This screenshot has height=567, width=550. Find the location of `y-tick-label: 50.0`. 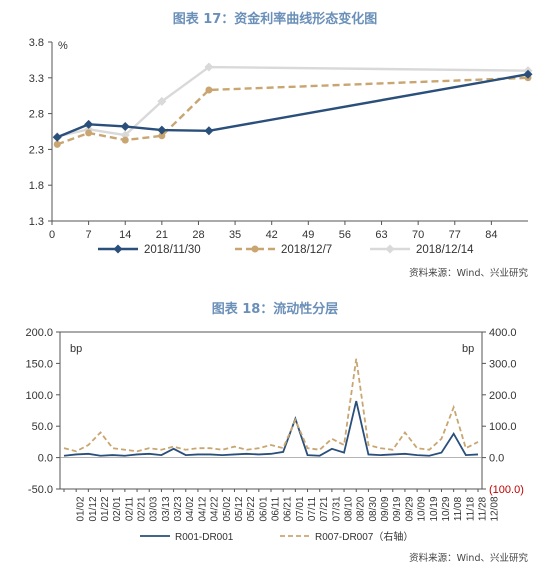

y-tick-label: 50.0 is located at coordinates (42, 427).